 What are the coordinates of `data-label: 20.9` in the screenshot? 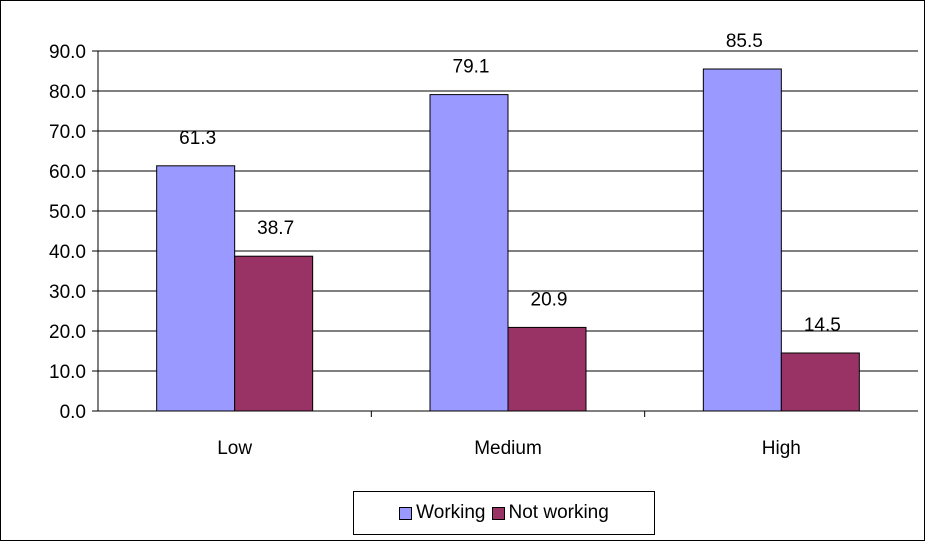 It's located at (549, 299).